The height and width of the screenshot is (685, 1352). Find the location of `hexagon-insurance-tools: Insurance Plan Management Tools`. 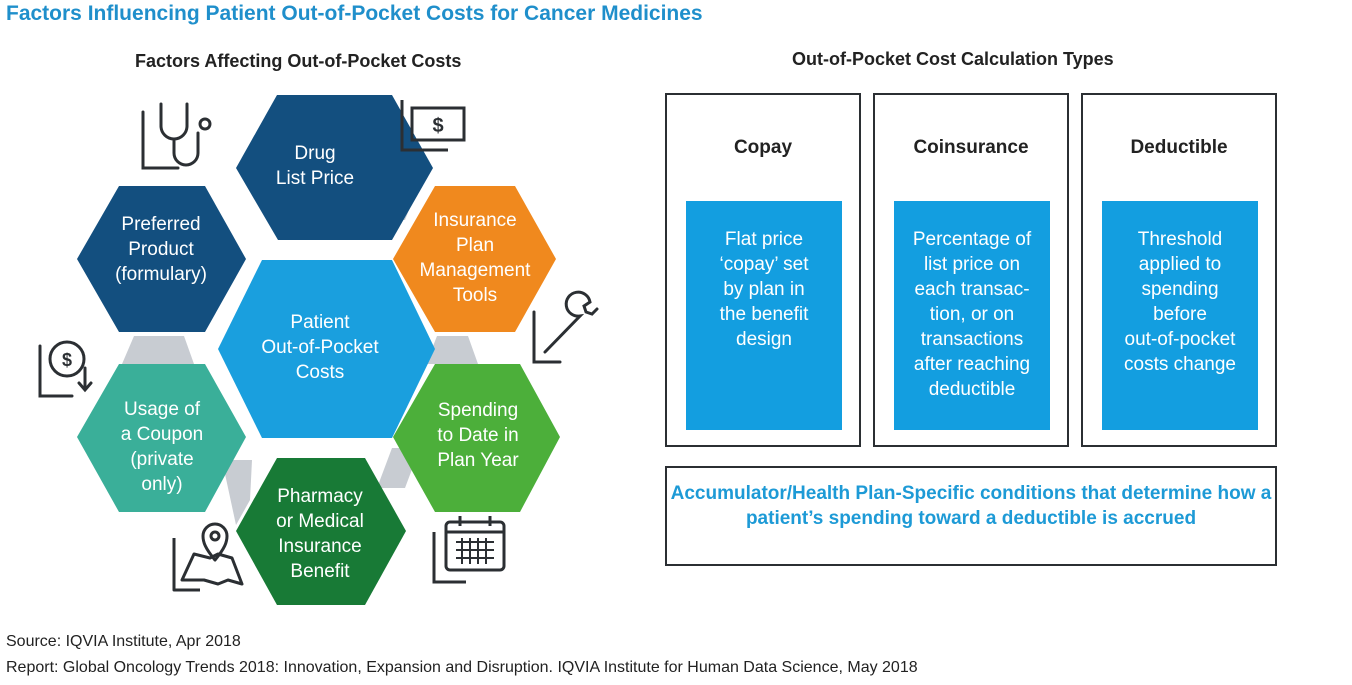

hexagon-insurance-tools: Insurance Plan Management Tools is located at coordinates (474, 259).